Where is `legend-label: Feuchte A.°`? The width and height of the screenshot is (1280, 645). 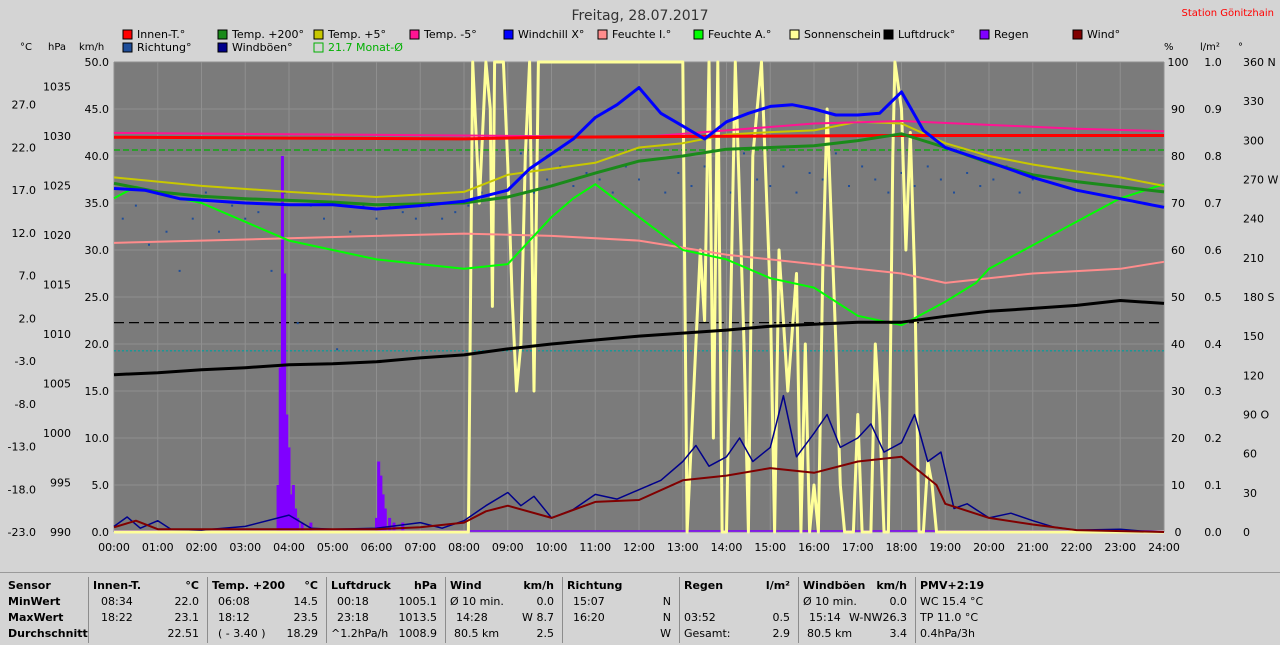
legend-label: Feuchte A.° is located at coordinates (739, 34).